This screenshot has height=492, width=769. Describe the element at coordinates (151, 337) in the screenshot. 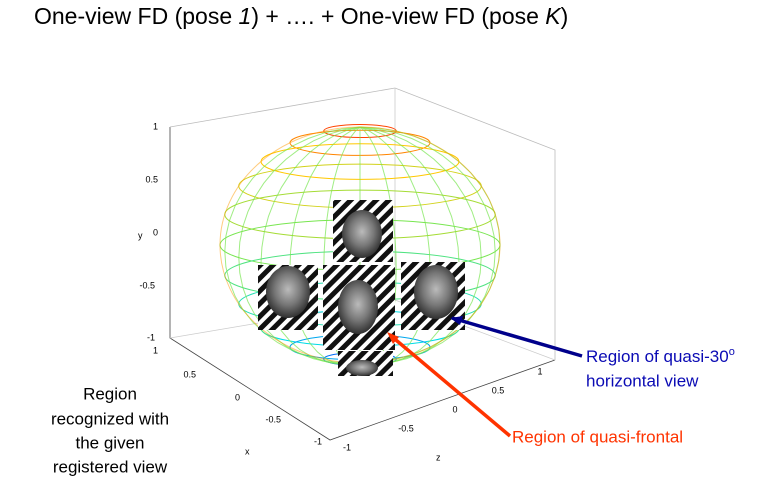

I see `y-tick-label: -1` at that location.